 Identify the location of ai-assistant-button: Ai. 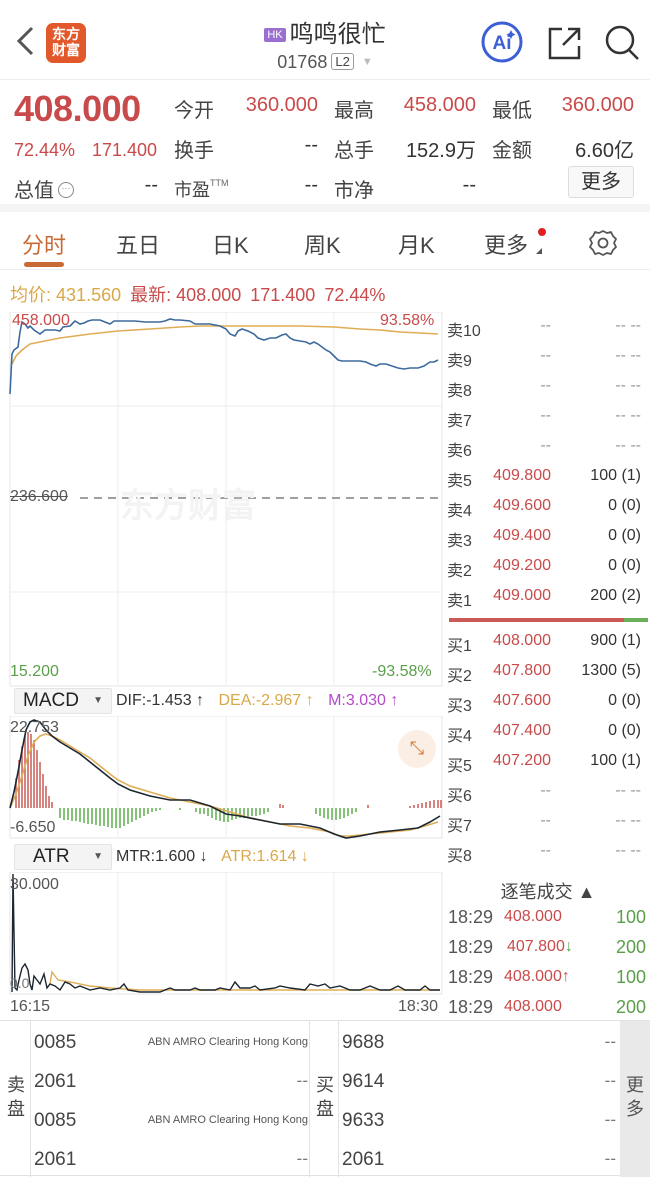
(502, 42).